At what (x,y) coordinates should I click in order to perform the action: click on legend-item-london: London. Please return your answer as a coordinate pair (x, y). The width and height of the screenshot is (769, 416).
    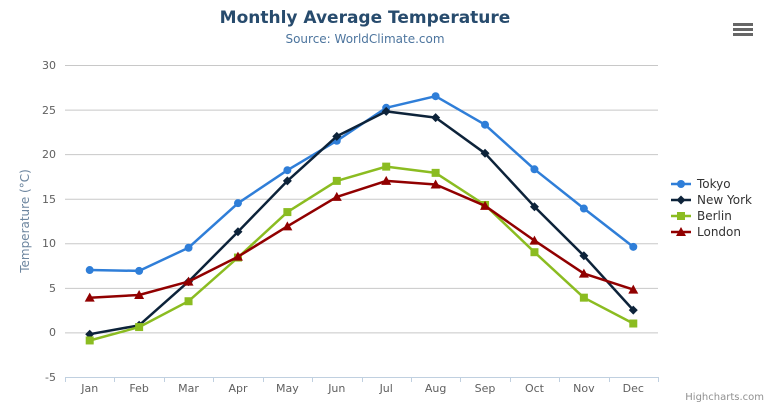
    Looking at the image, I should click on (711, 232).